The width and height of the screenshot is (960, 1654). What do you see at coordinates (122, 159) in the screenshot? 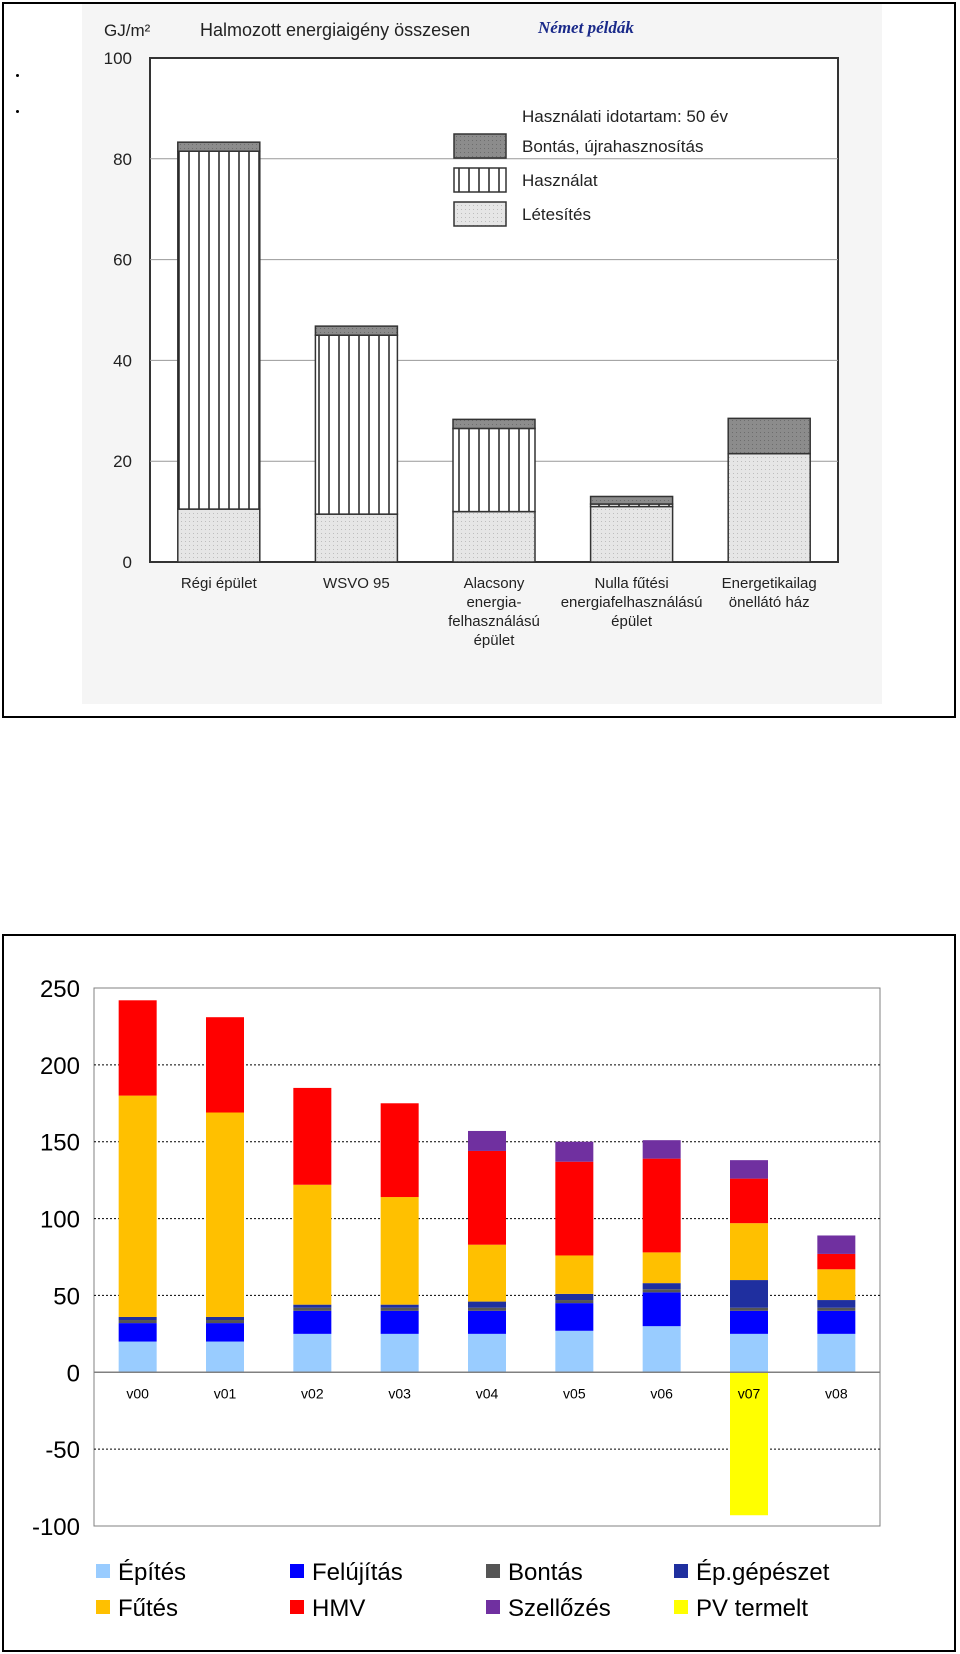
I see `y-tick-label: 80` at bounding box center [122, 159].